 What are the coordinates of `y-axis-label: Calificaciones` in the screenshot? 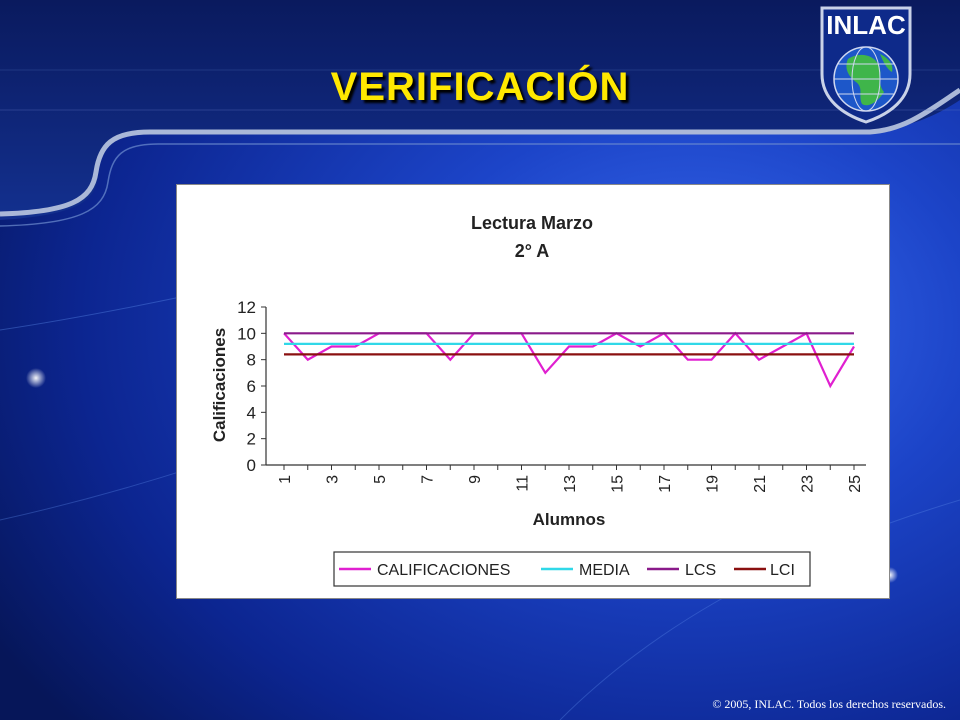 It's located at (219, 385).